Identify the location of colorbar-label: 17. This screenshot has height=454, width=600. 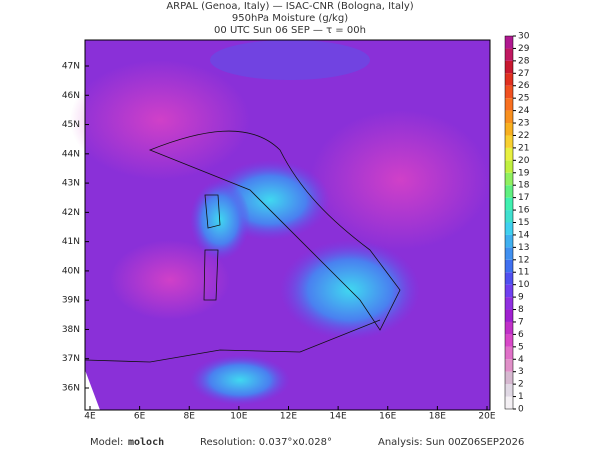
(523, 198).